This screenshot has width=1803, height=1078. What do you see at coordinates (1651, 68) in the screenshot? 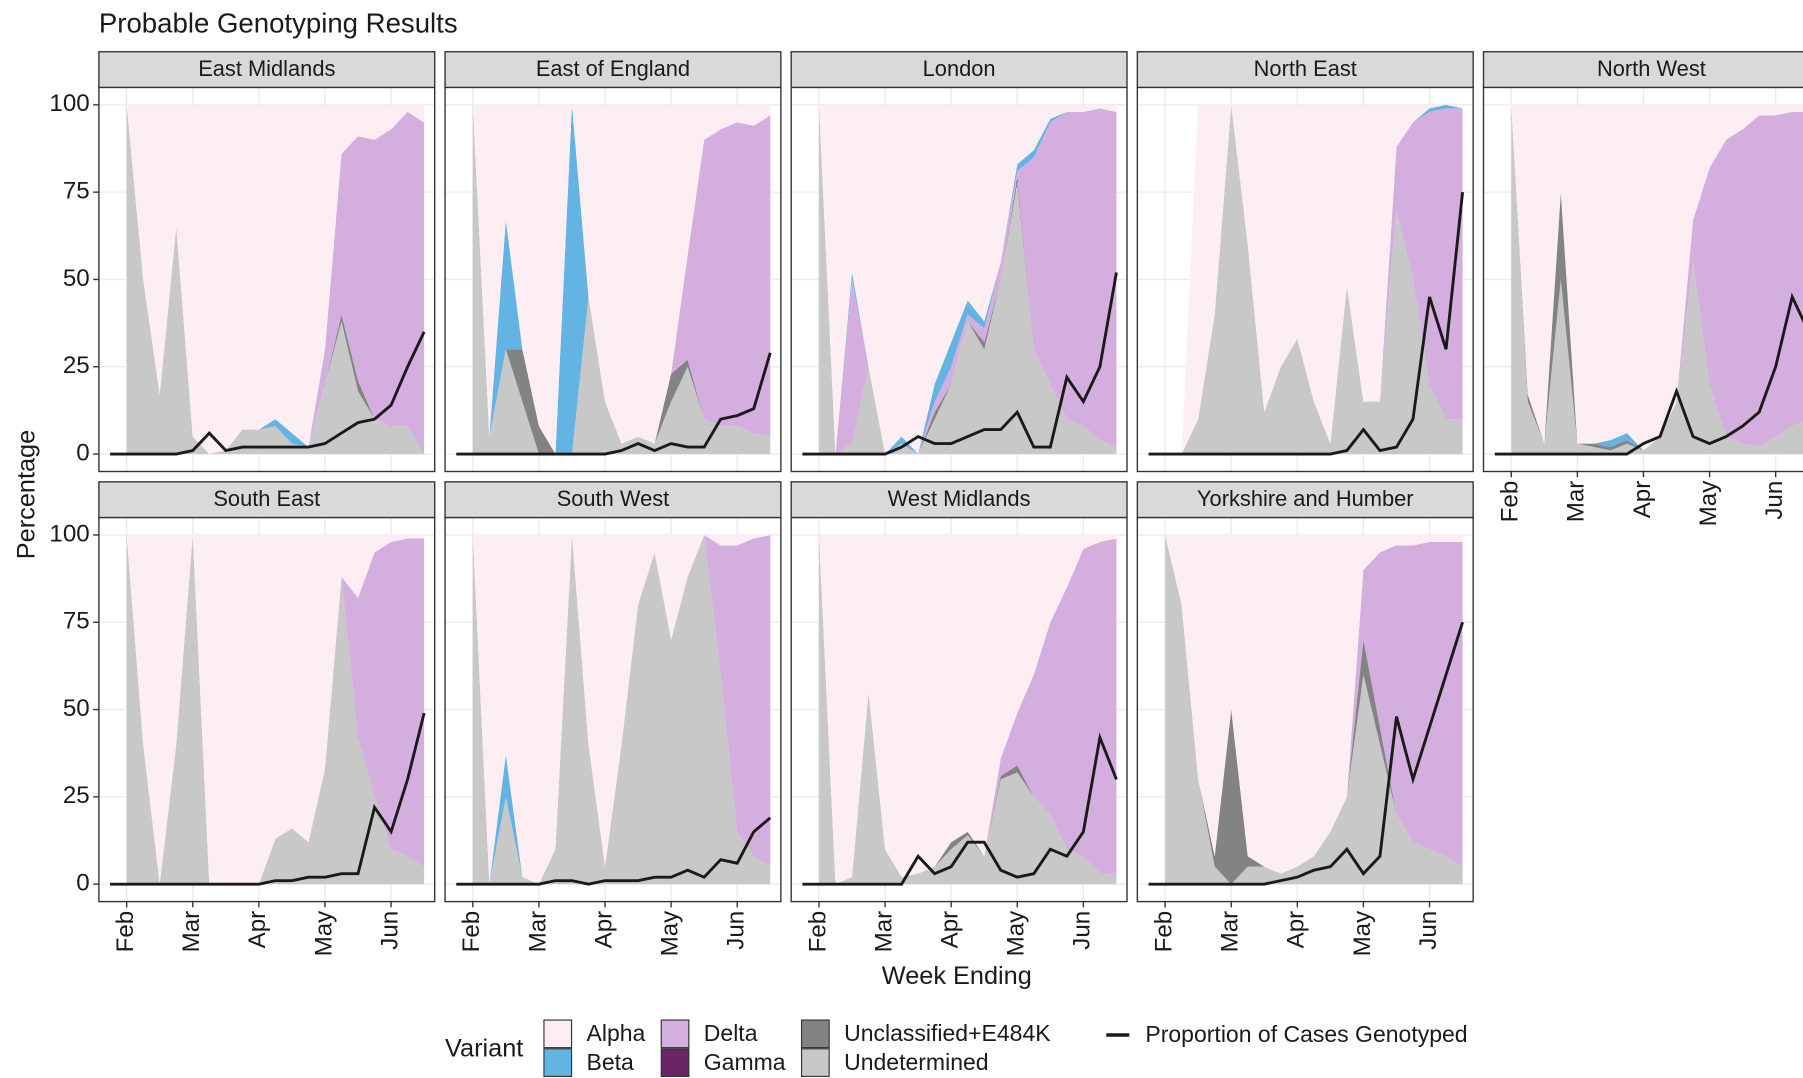
I see `strip-label: North West` at bounding box center [1651, 68].